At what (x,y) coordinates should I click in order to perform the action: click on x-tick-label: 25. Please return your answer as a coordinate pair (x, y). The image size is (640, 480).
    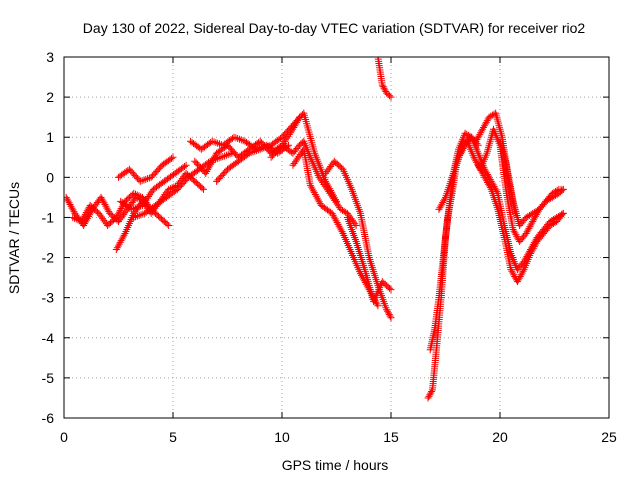
    Looking at the image, I should click on (609, 437).